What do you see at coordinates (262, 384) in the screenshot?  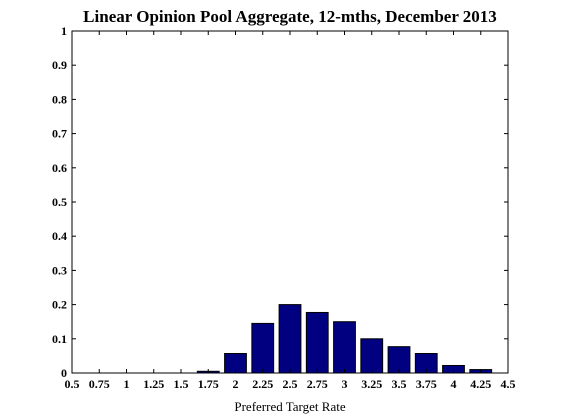 I see `x-tick-label-7: 2.25` at bounding box center [262, 384].